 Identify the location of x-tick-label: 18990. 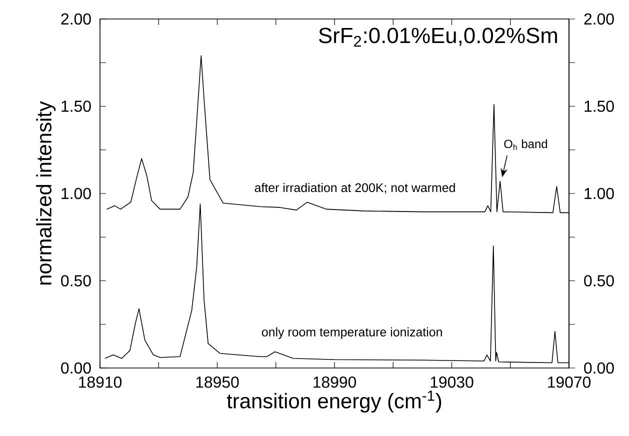
(335, 382).